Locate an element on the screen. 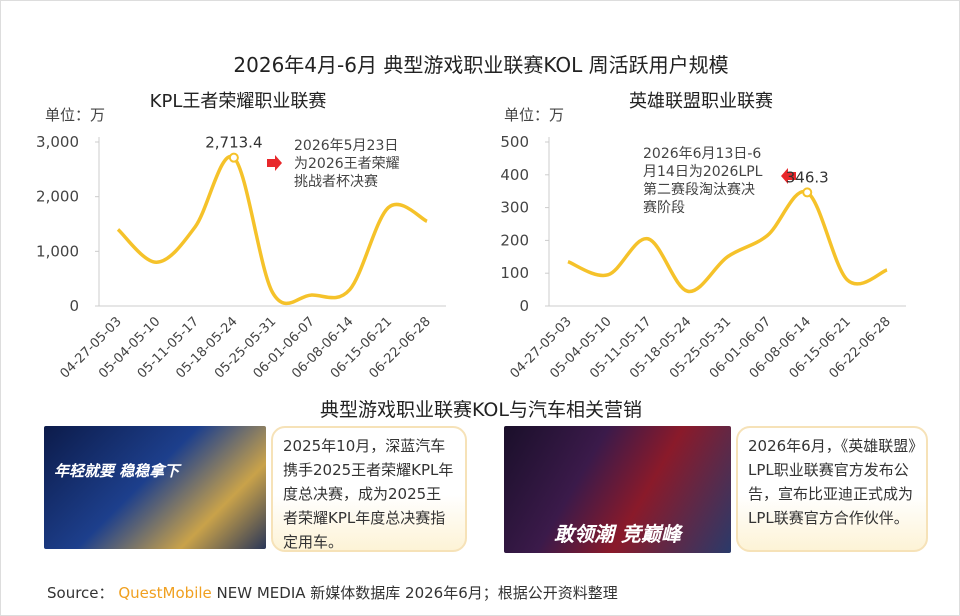  image-text: 年轻就要 稳稳拿下 is located at coordinates (117, 471).